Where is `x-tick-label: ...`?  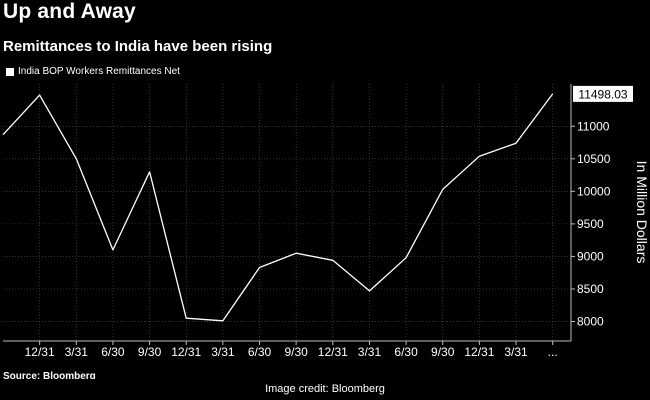
x-tick-label: ... is located at coordinates (553, 352).